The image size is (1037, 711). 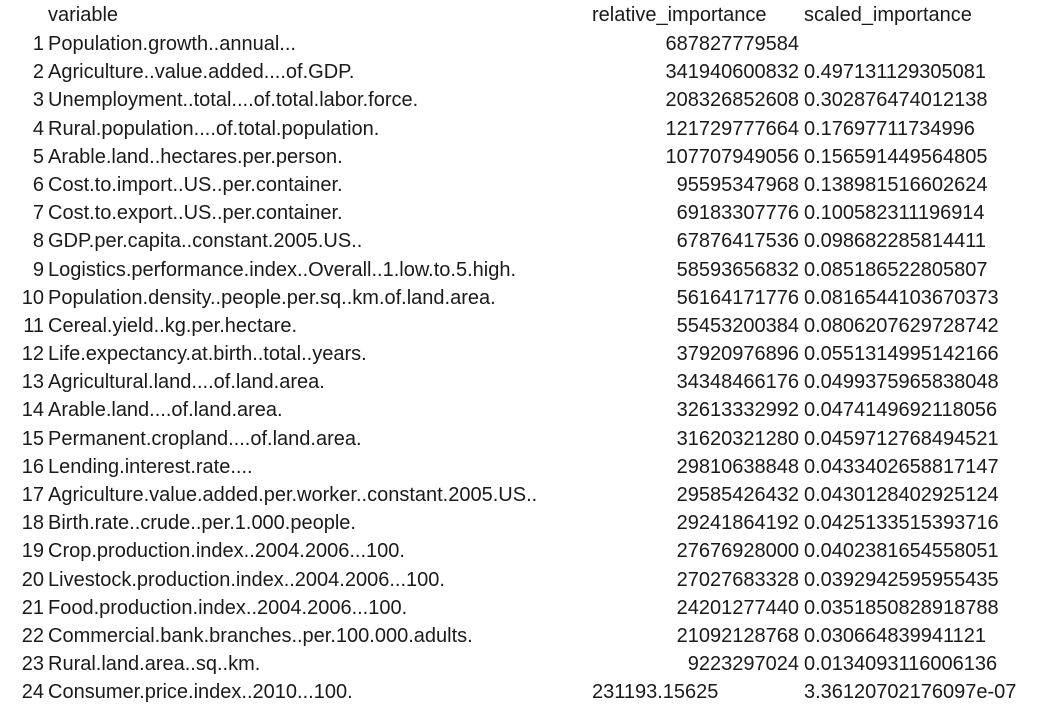 What do you see at coordinates (32, 551) in the screenshot?
I see `row-index: 19` at bounding box center [32, 551].